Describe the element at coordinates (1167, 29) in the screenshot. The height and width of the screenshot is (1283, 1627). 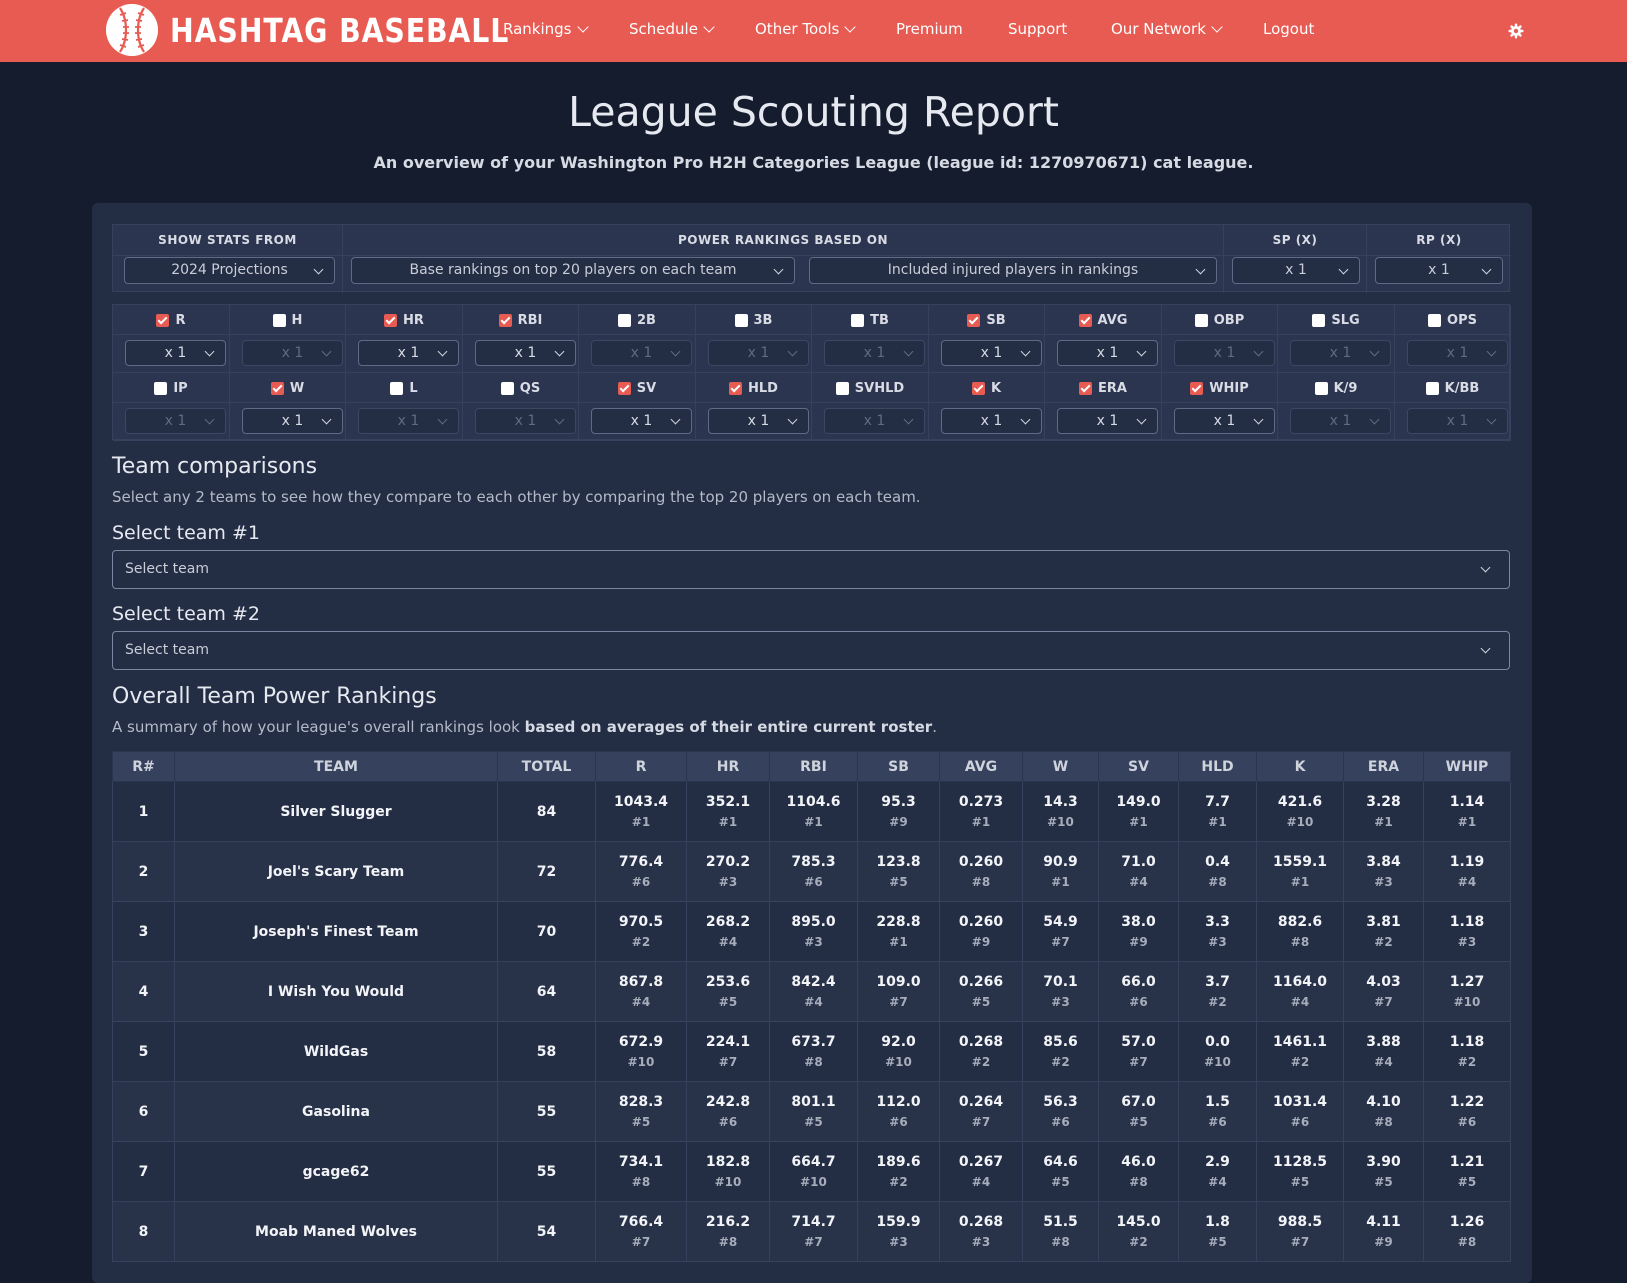
I see `nav-our-network: Our Network` at that location.